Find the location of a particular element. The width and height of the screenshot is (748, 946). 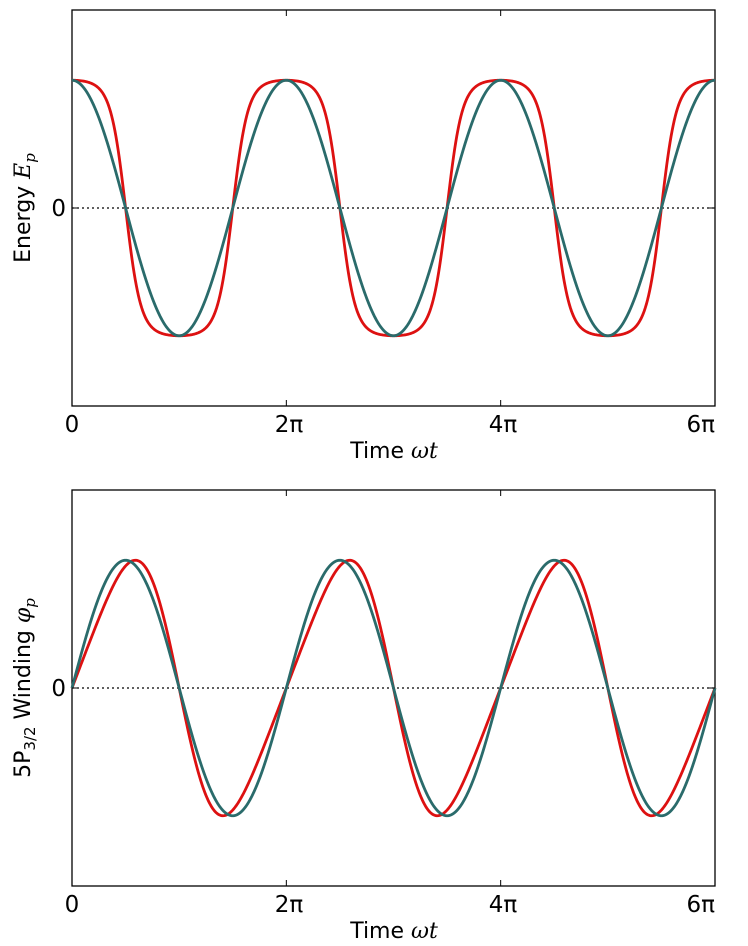

winding-xtick-label: 6π is located at coordinates (701, 905).